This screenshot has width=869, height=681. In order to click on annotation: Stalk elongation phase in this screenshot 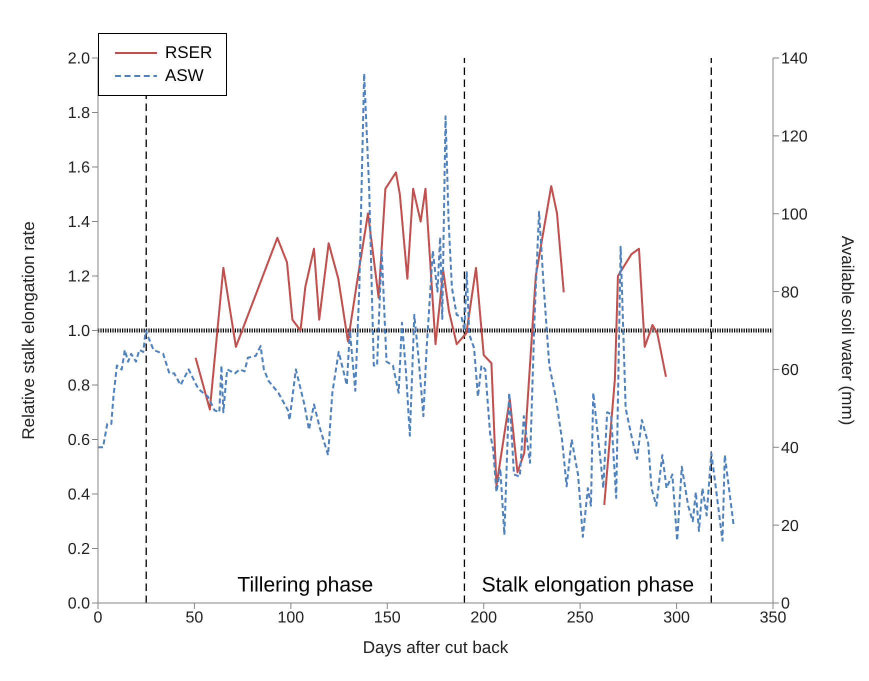, I will do `click(588, 584)`.